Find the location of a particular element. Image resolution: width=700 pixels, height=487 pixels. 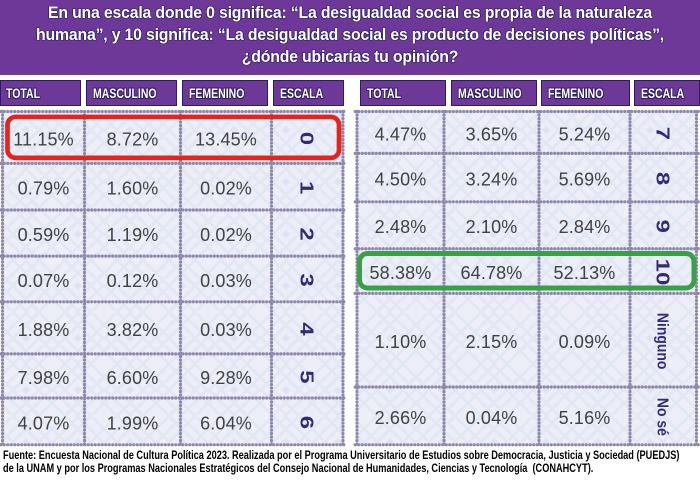

svg-text: 8 is located at coordinates (662, 178).